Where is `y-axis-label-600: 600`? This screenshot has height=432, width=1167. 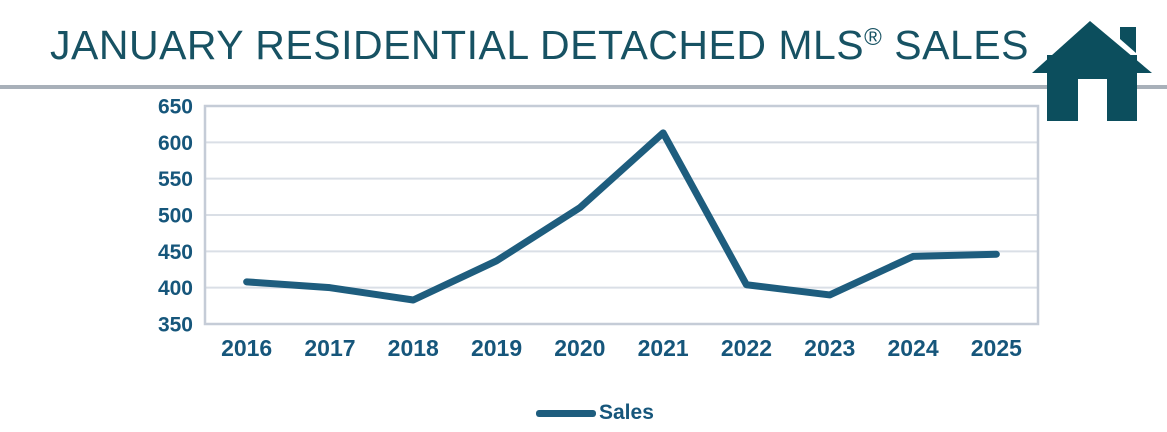
y-axis-label-600: 600 is located at coordinates (175, 143).